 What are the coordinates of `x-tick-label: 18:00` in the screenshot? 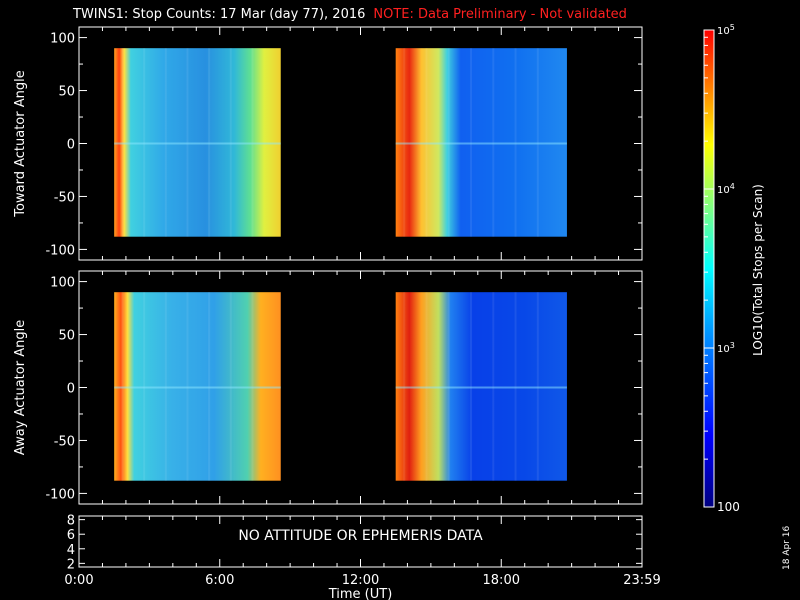 It's located at (501, 580).